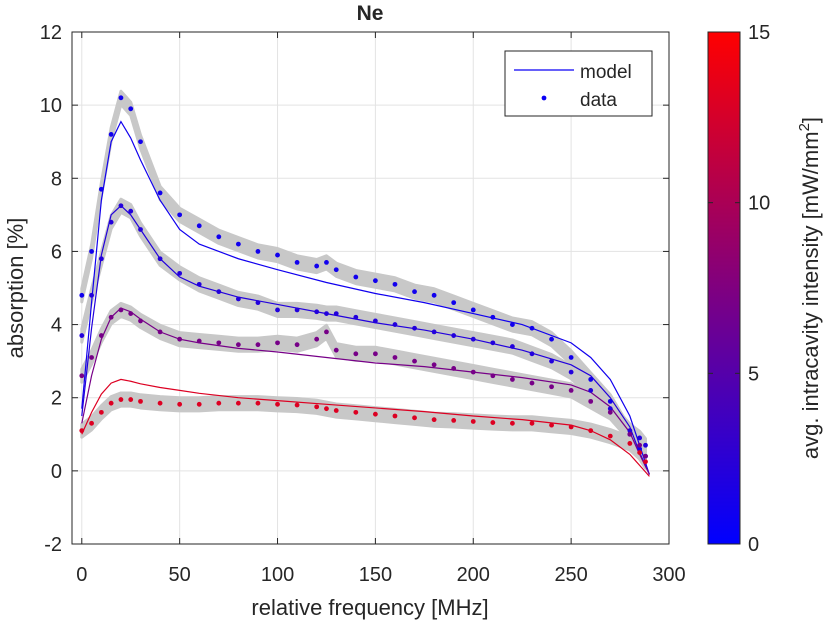 This screenshot has height=632, width=830. What do you see at coordinates (544, 98) in the screenshot?
I see `legend-data-marker` at bounding box center [544, 98].